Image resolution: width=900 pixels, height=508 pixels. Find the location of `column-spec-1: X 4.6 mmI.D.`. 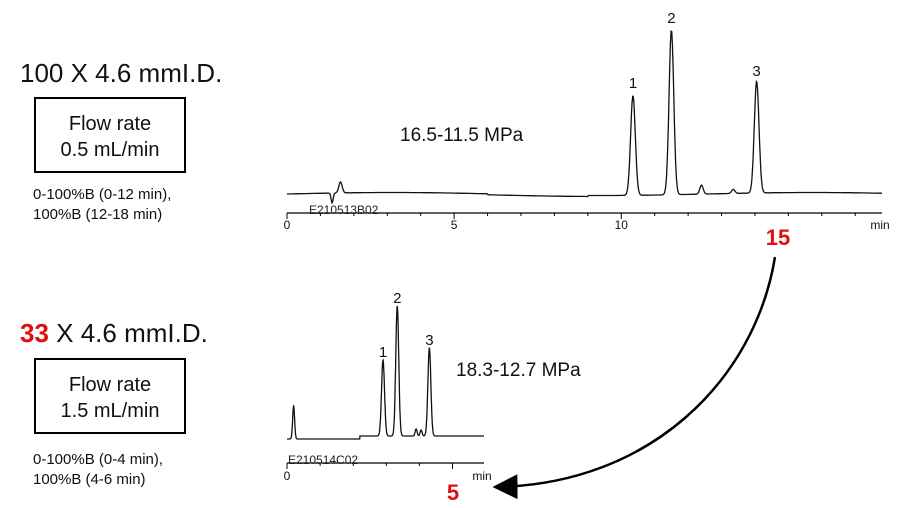

column-spec-1: X 4.6 mmI.D. is located at coordinates (143, 73).